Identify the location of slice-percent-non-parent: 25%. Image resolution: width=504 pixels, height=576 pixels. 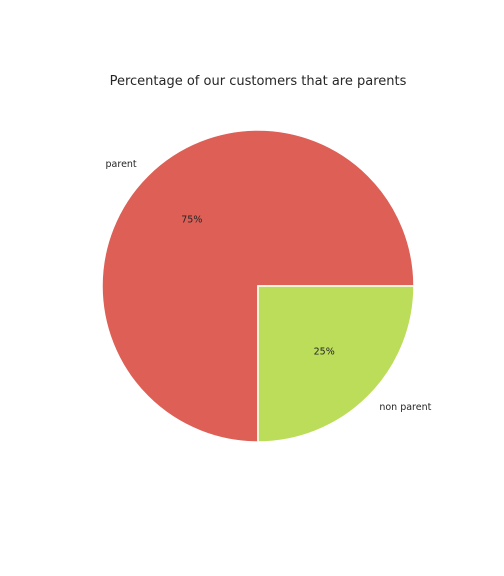
(324, 352).